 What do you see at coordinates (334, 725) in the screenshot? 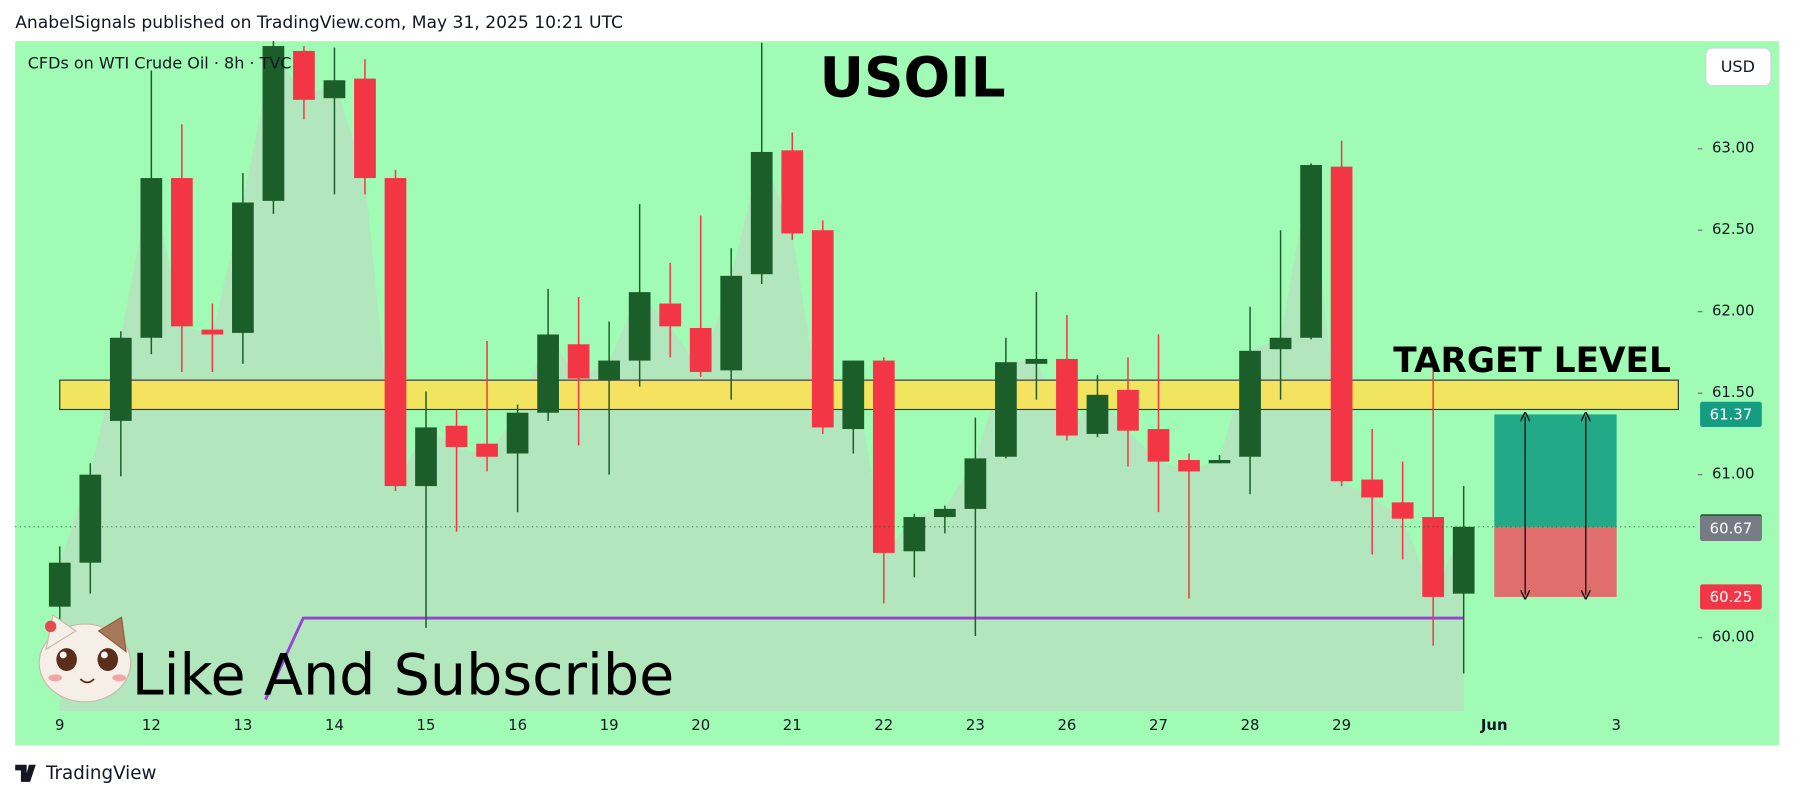
I see `x-tick-label: 14` at bounding box center [334, 725].